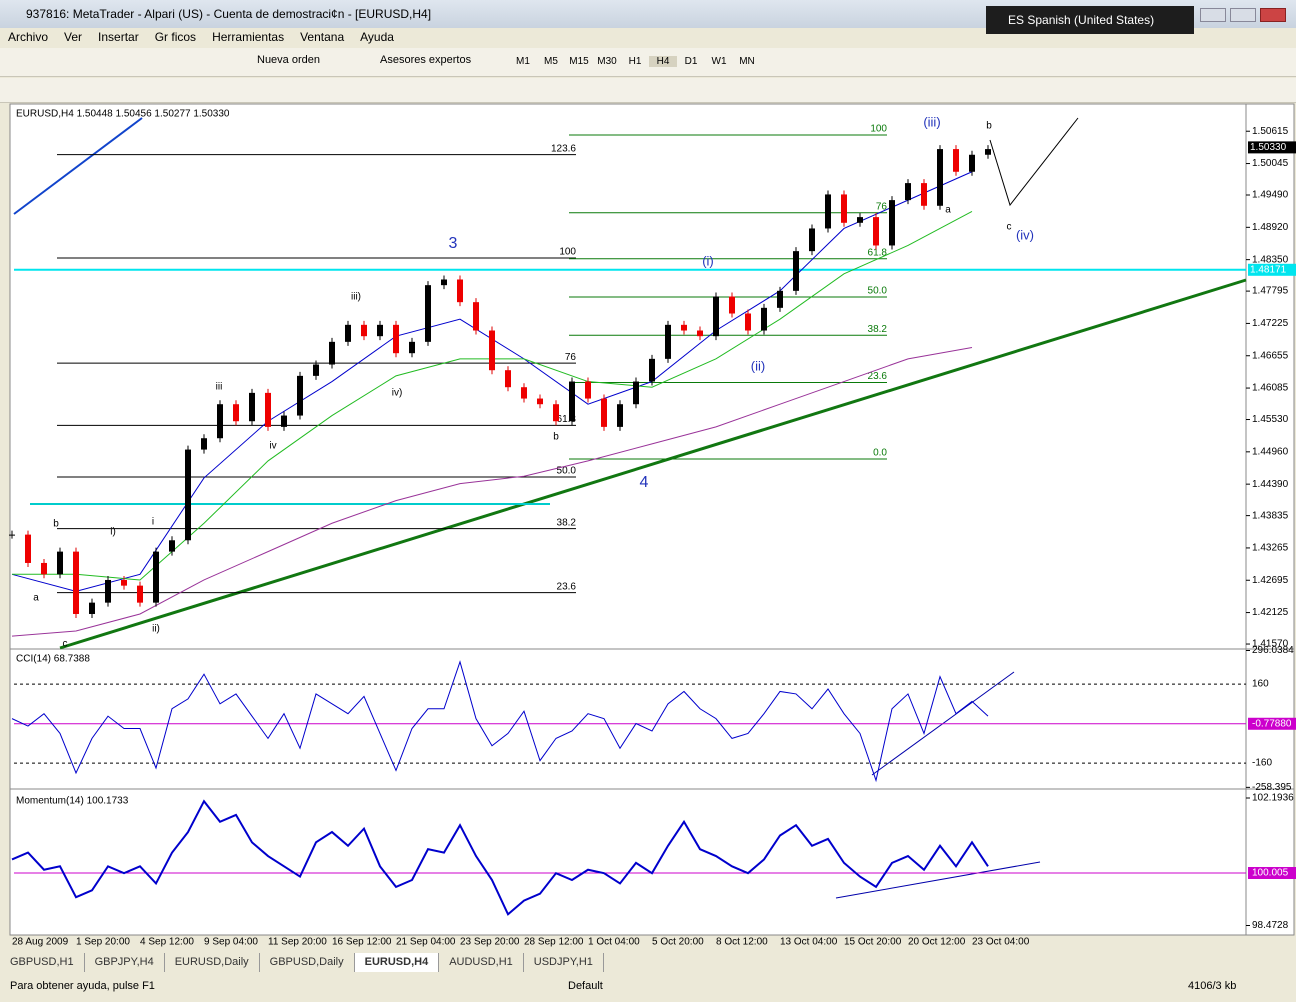 Image resolution: width=1296 pixels, height=1002 pixels. I want to click on y-tick-label: 1.44390, so click(1270, 484).